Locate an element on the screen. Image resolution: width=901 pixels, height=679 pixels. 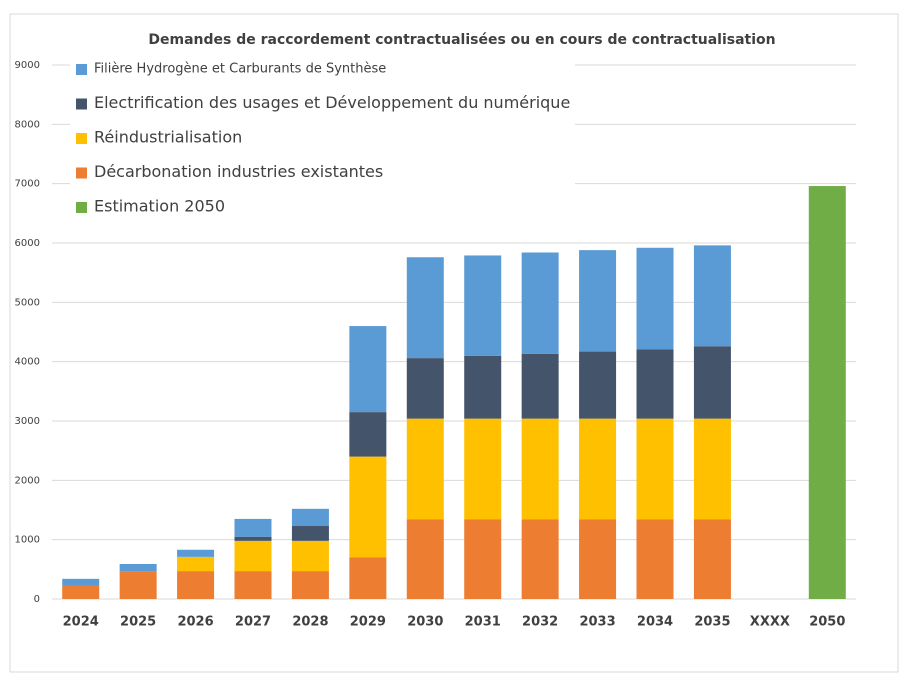
y-tick-label: 6000 is located at coordinates (27, 243).